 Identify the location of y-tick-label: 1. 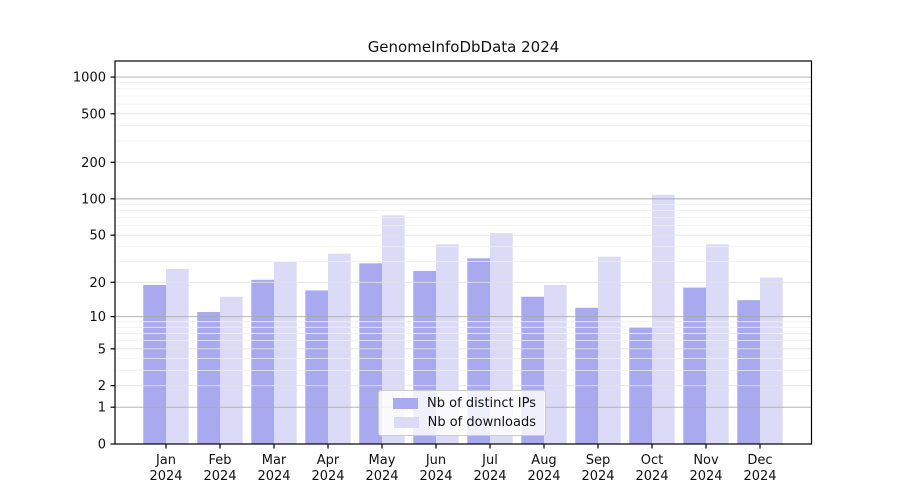
(102, 408).